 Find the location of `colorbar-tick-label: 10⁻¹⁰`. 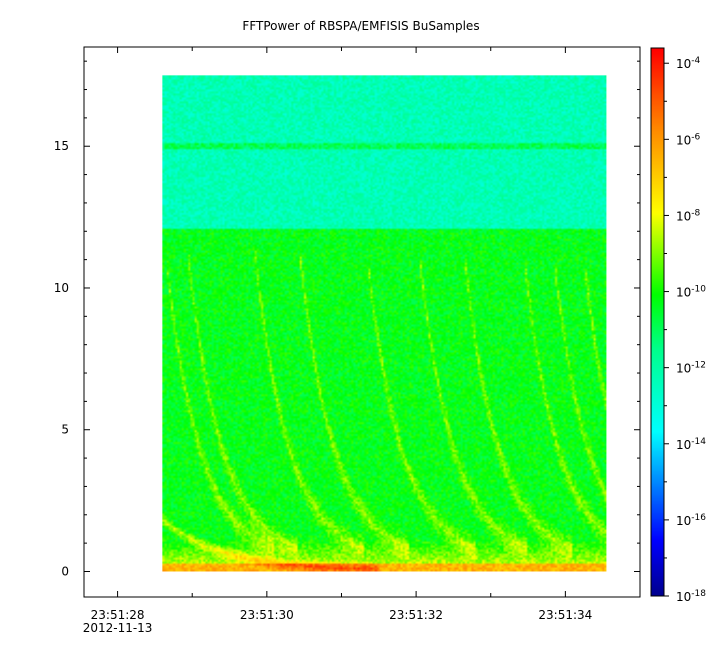

colorbar-tick-label: 10⁻¹⁰ is located at coordinates (691, 292).